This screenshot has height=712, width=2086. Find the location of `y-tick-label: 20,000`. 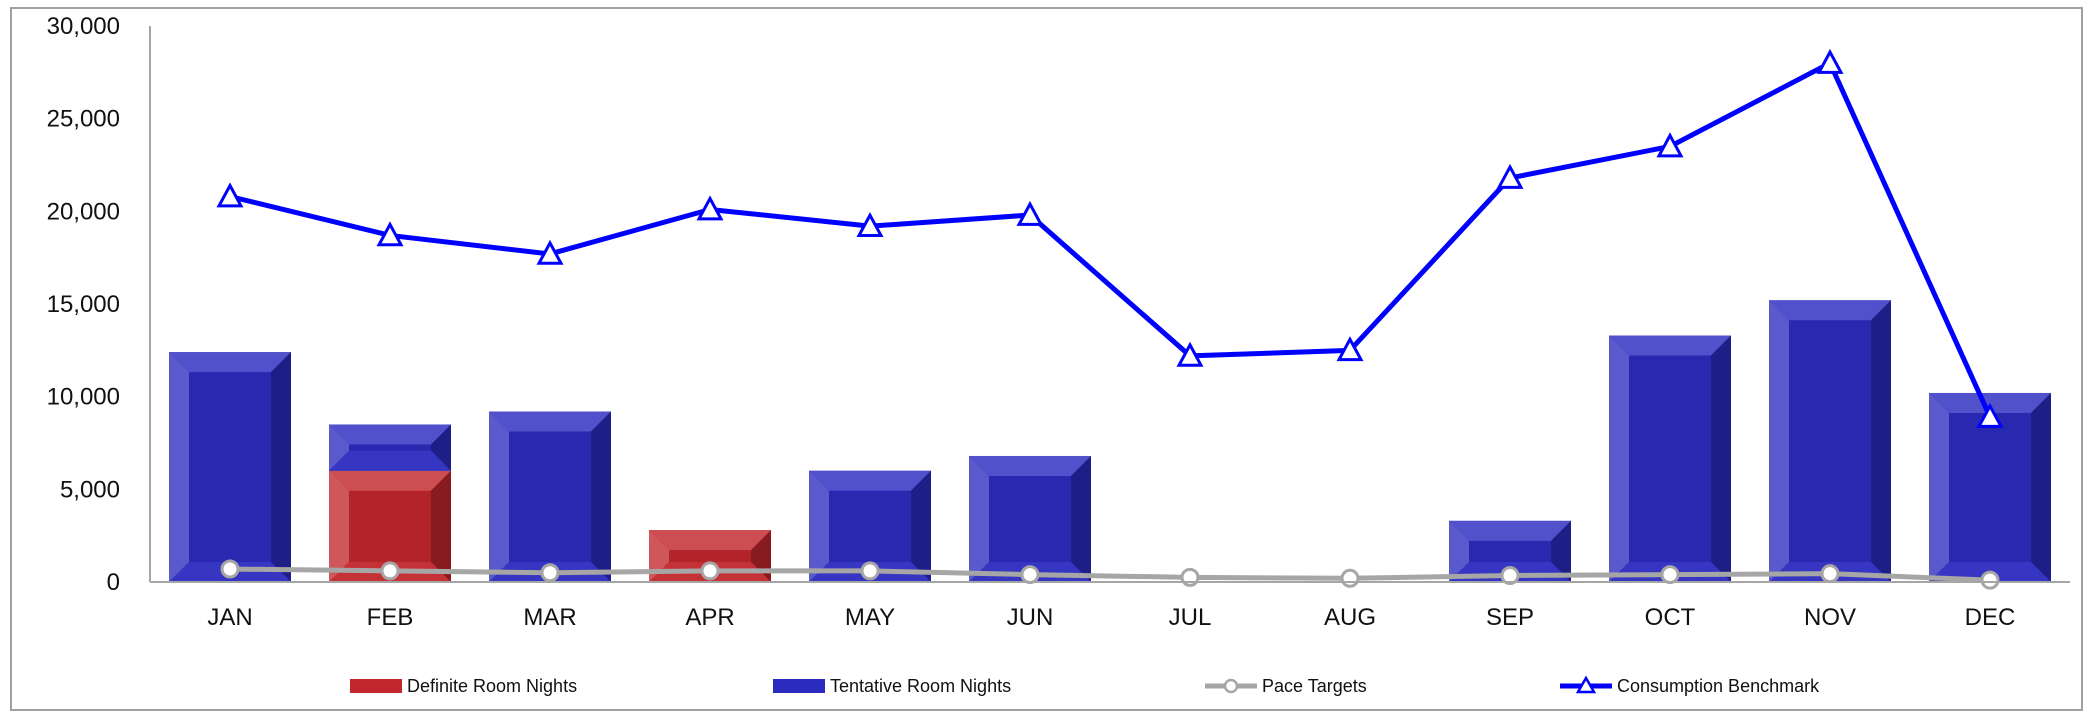

y-tick-label: 20,000 is located at coordinates (83, 211).